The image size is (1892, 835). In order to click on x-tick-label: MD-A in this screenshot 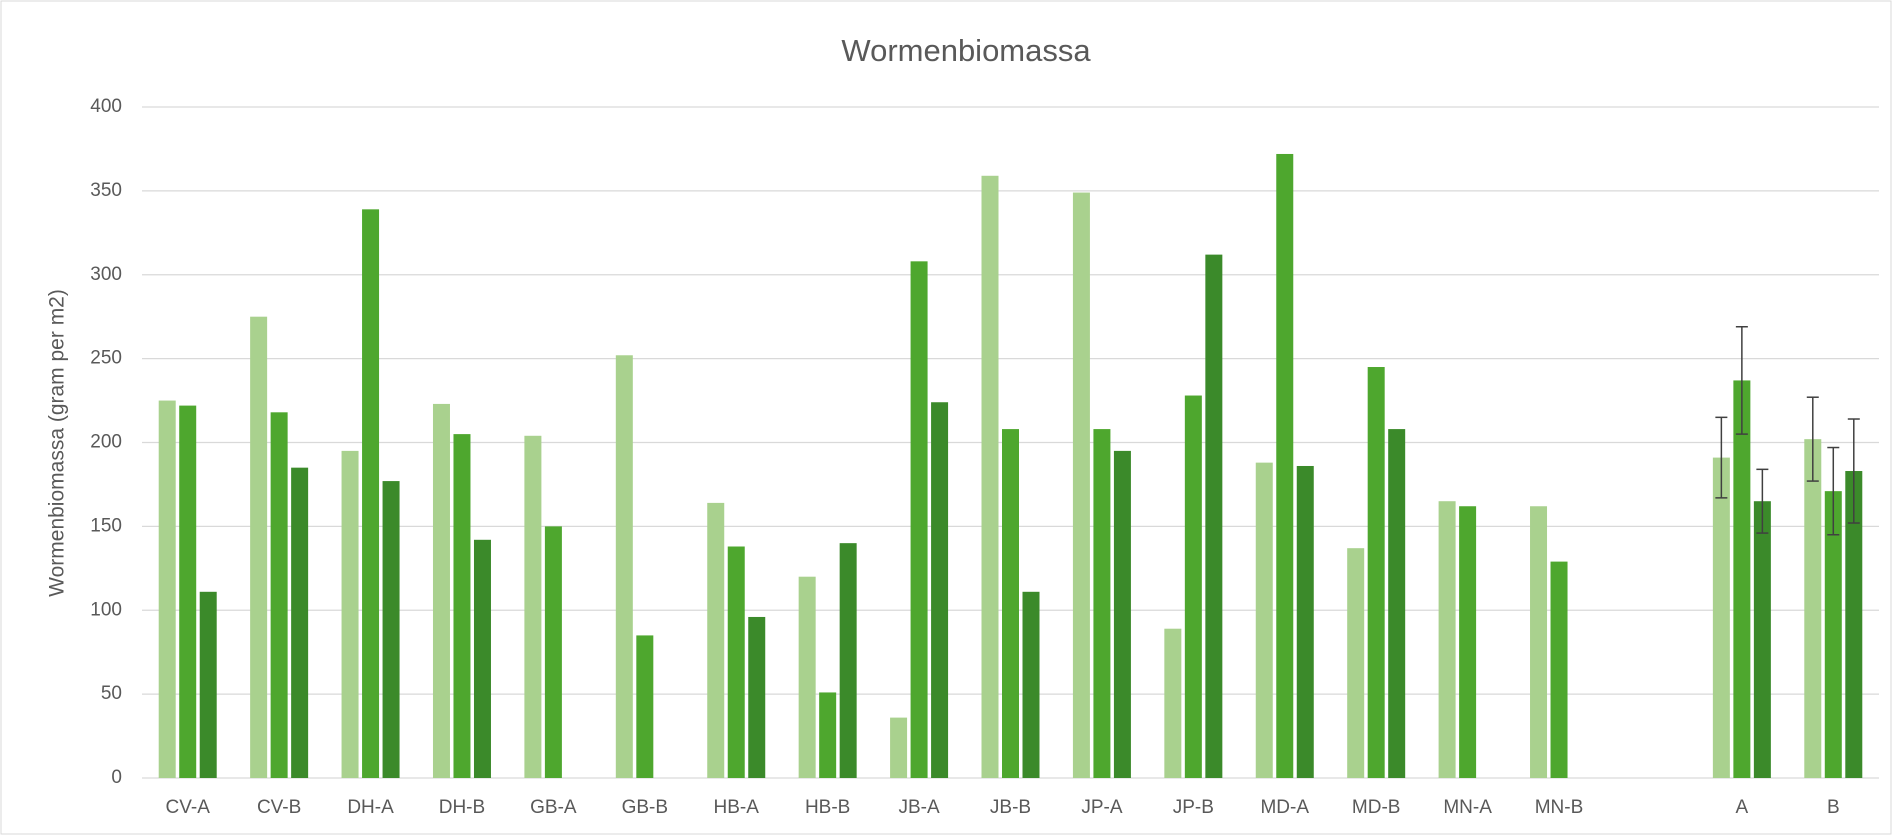, I will do `click(1284, 807)`.